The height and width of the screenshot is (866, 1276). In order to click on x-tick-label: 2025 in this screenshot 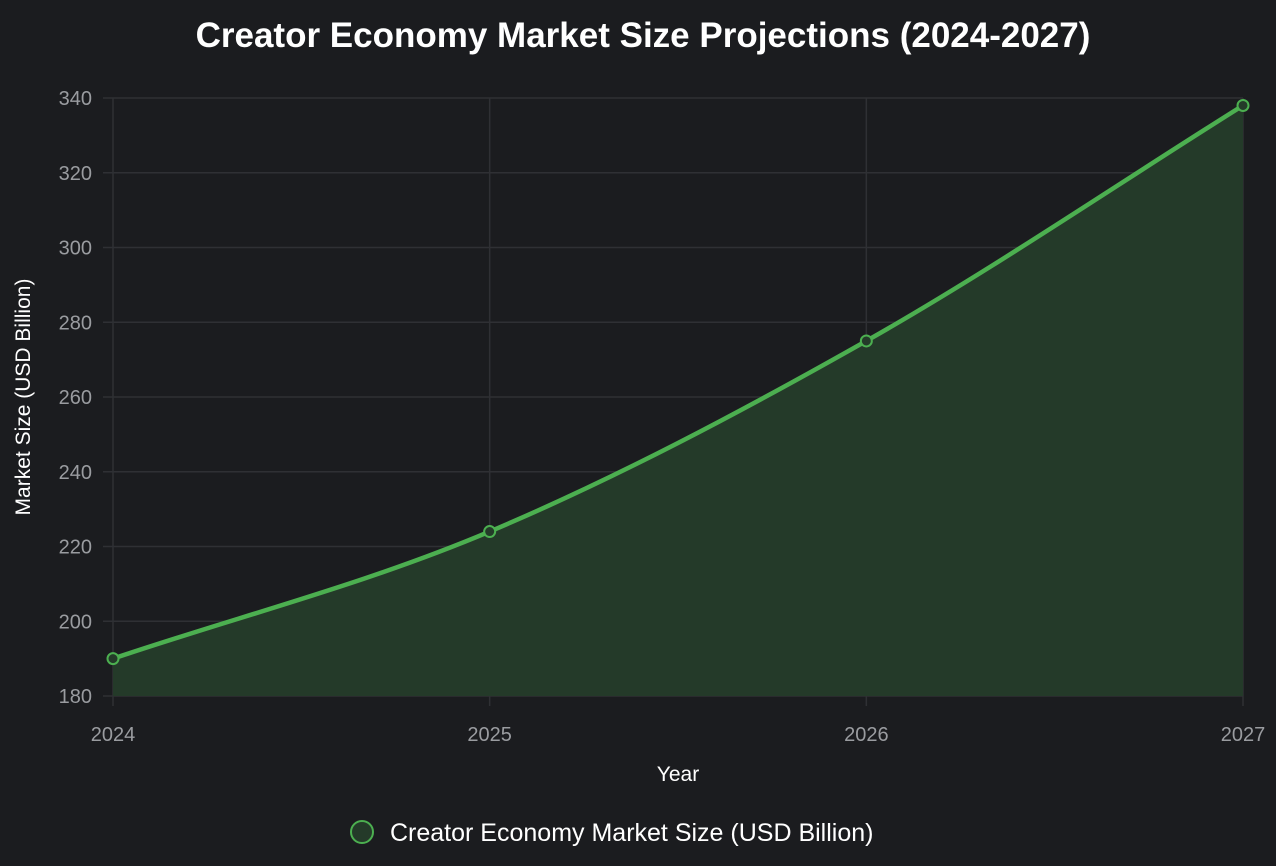, I will do `click(489, 735)`.